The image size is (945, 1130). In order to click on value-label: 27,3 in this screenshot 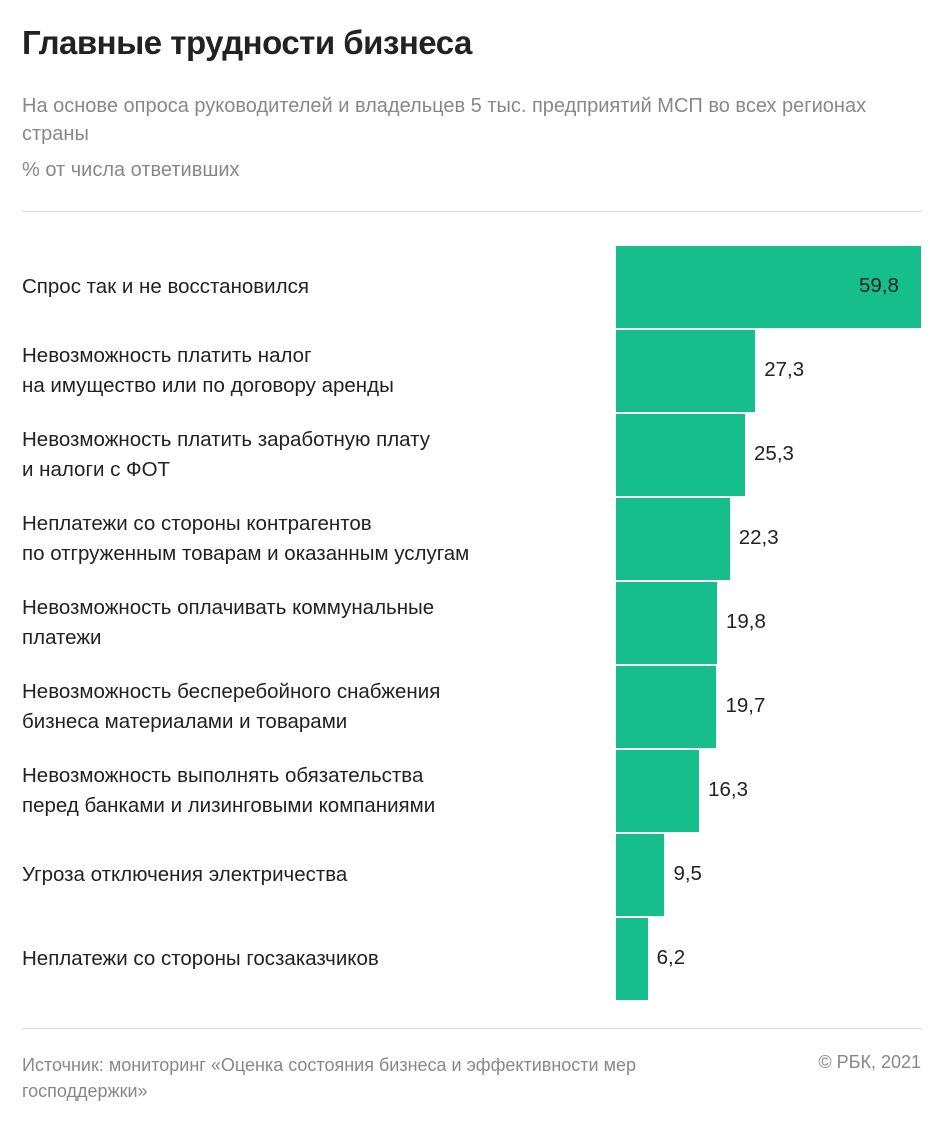, I will do `click(784, 369)`.